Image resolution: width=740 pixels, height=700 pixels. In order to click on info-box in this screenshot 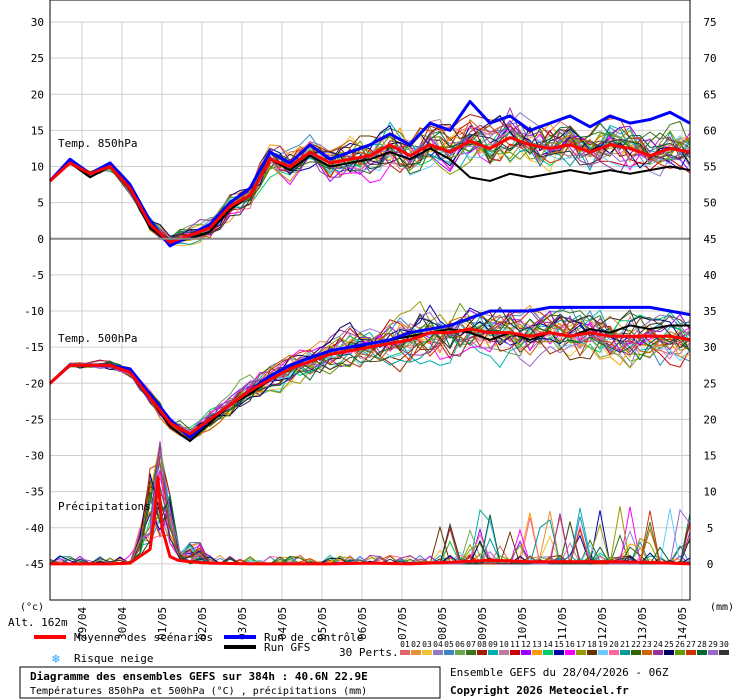, I will do `click(230, 682)`.